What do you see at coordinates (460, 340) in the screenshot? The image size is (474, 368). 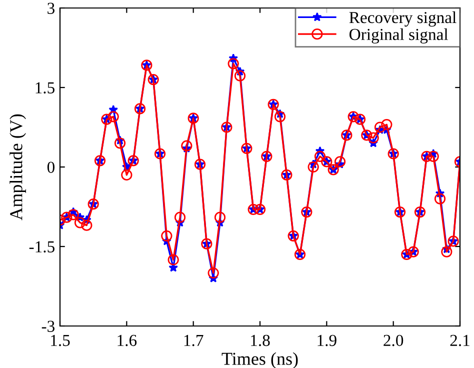 I see `x-tick-label: 2.1` at bounding box center [460, 340].